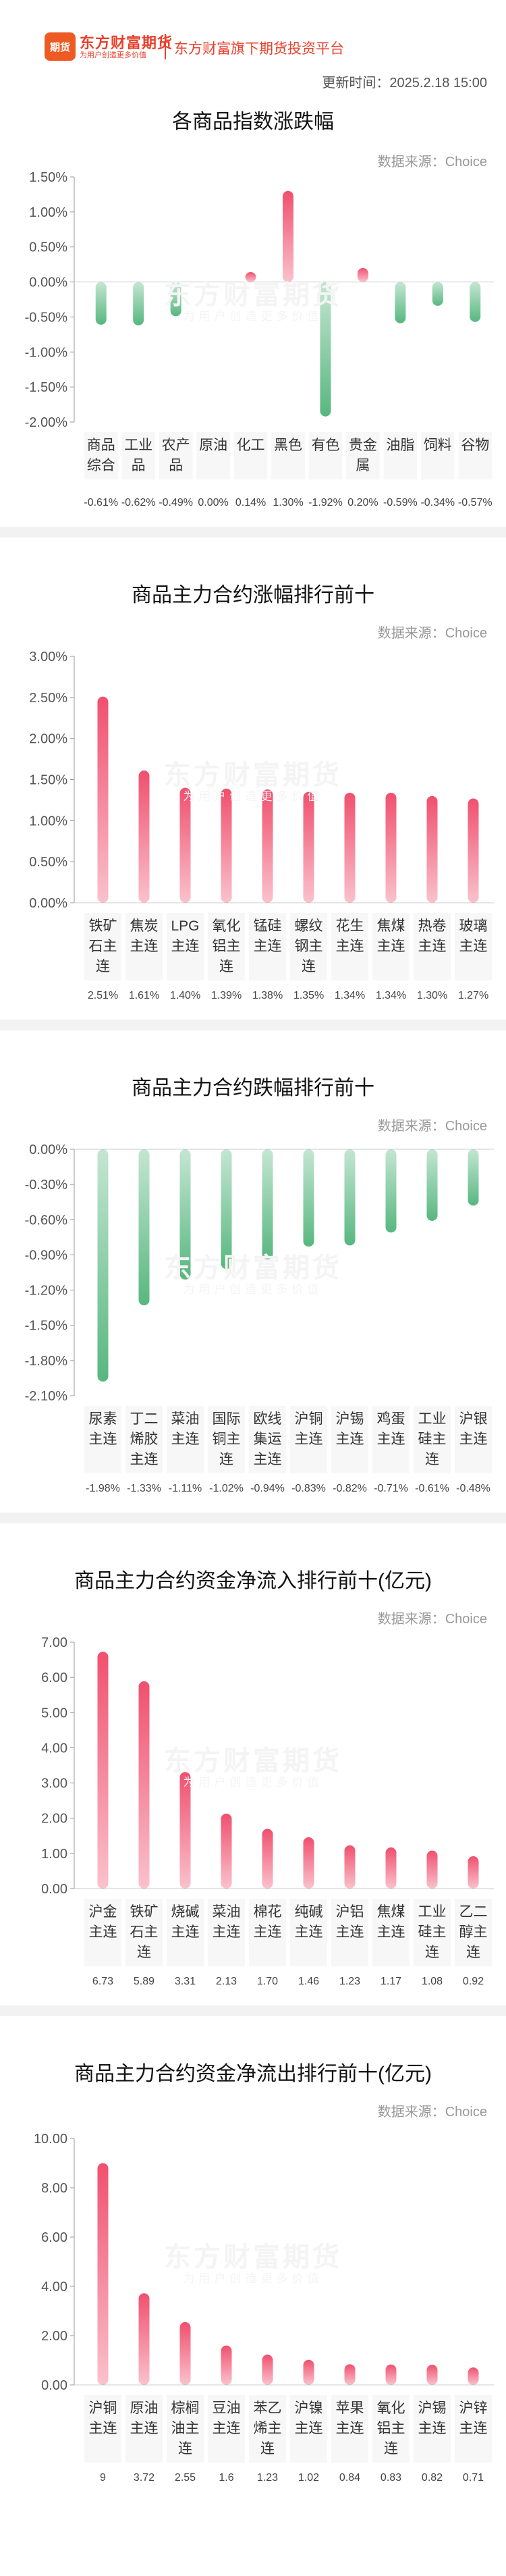 Image resolution: width=506 pixels, height=2576 pixels. What do you see at coordinates (47, 422) in the screenshot?
I see `y-tick-label: -2.00%` at bounding box center [47, 422].